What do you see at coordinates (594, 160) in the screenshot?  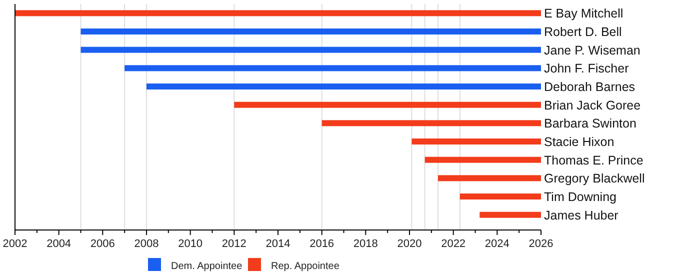 I see `y-tick-label: Thomas E. Prince` at bounding box center [594, 160].